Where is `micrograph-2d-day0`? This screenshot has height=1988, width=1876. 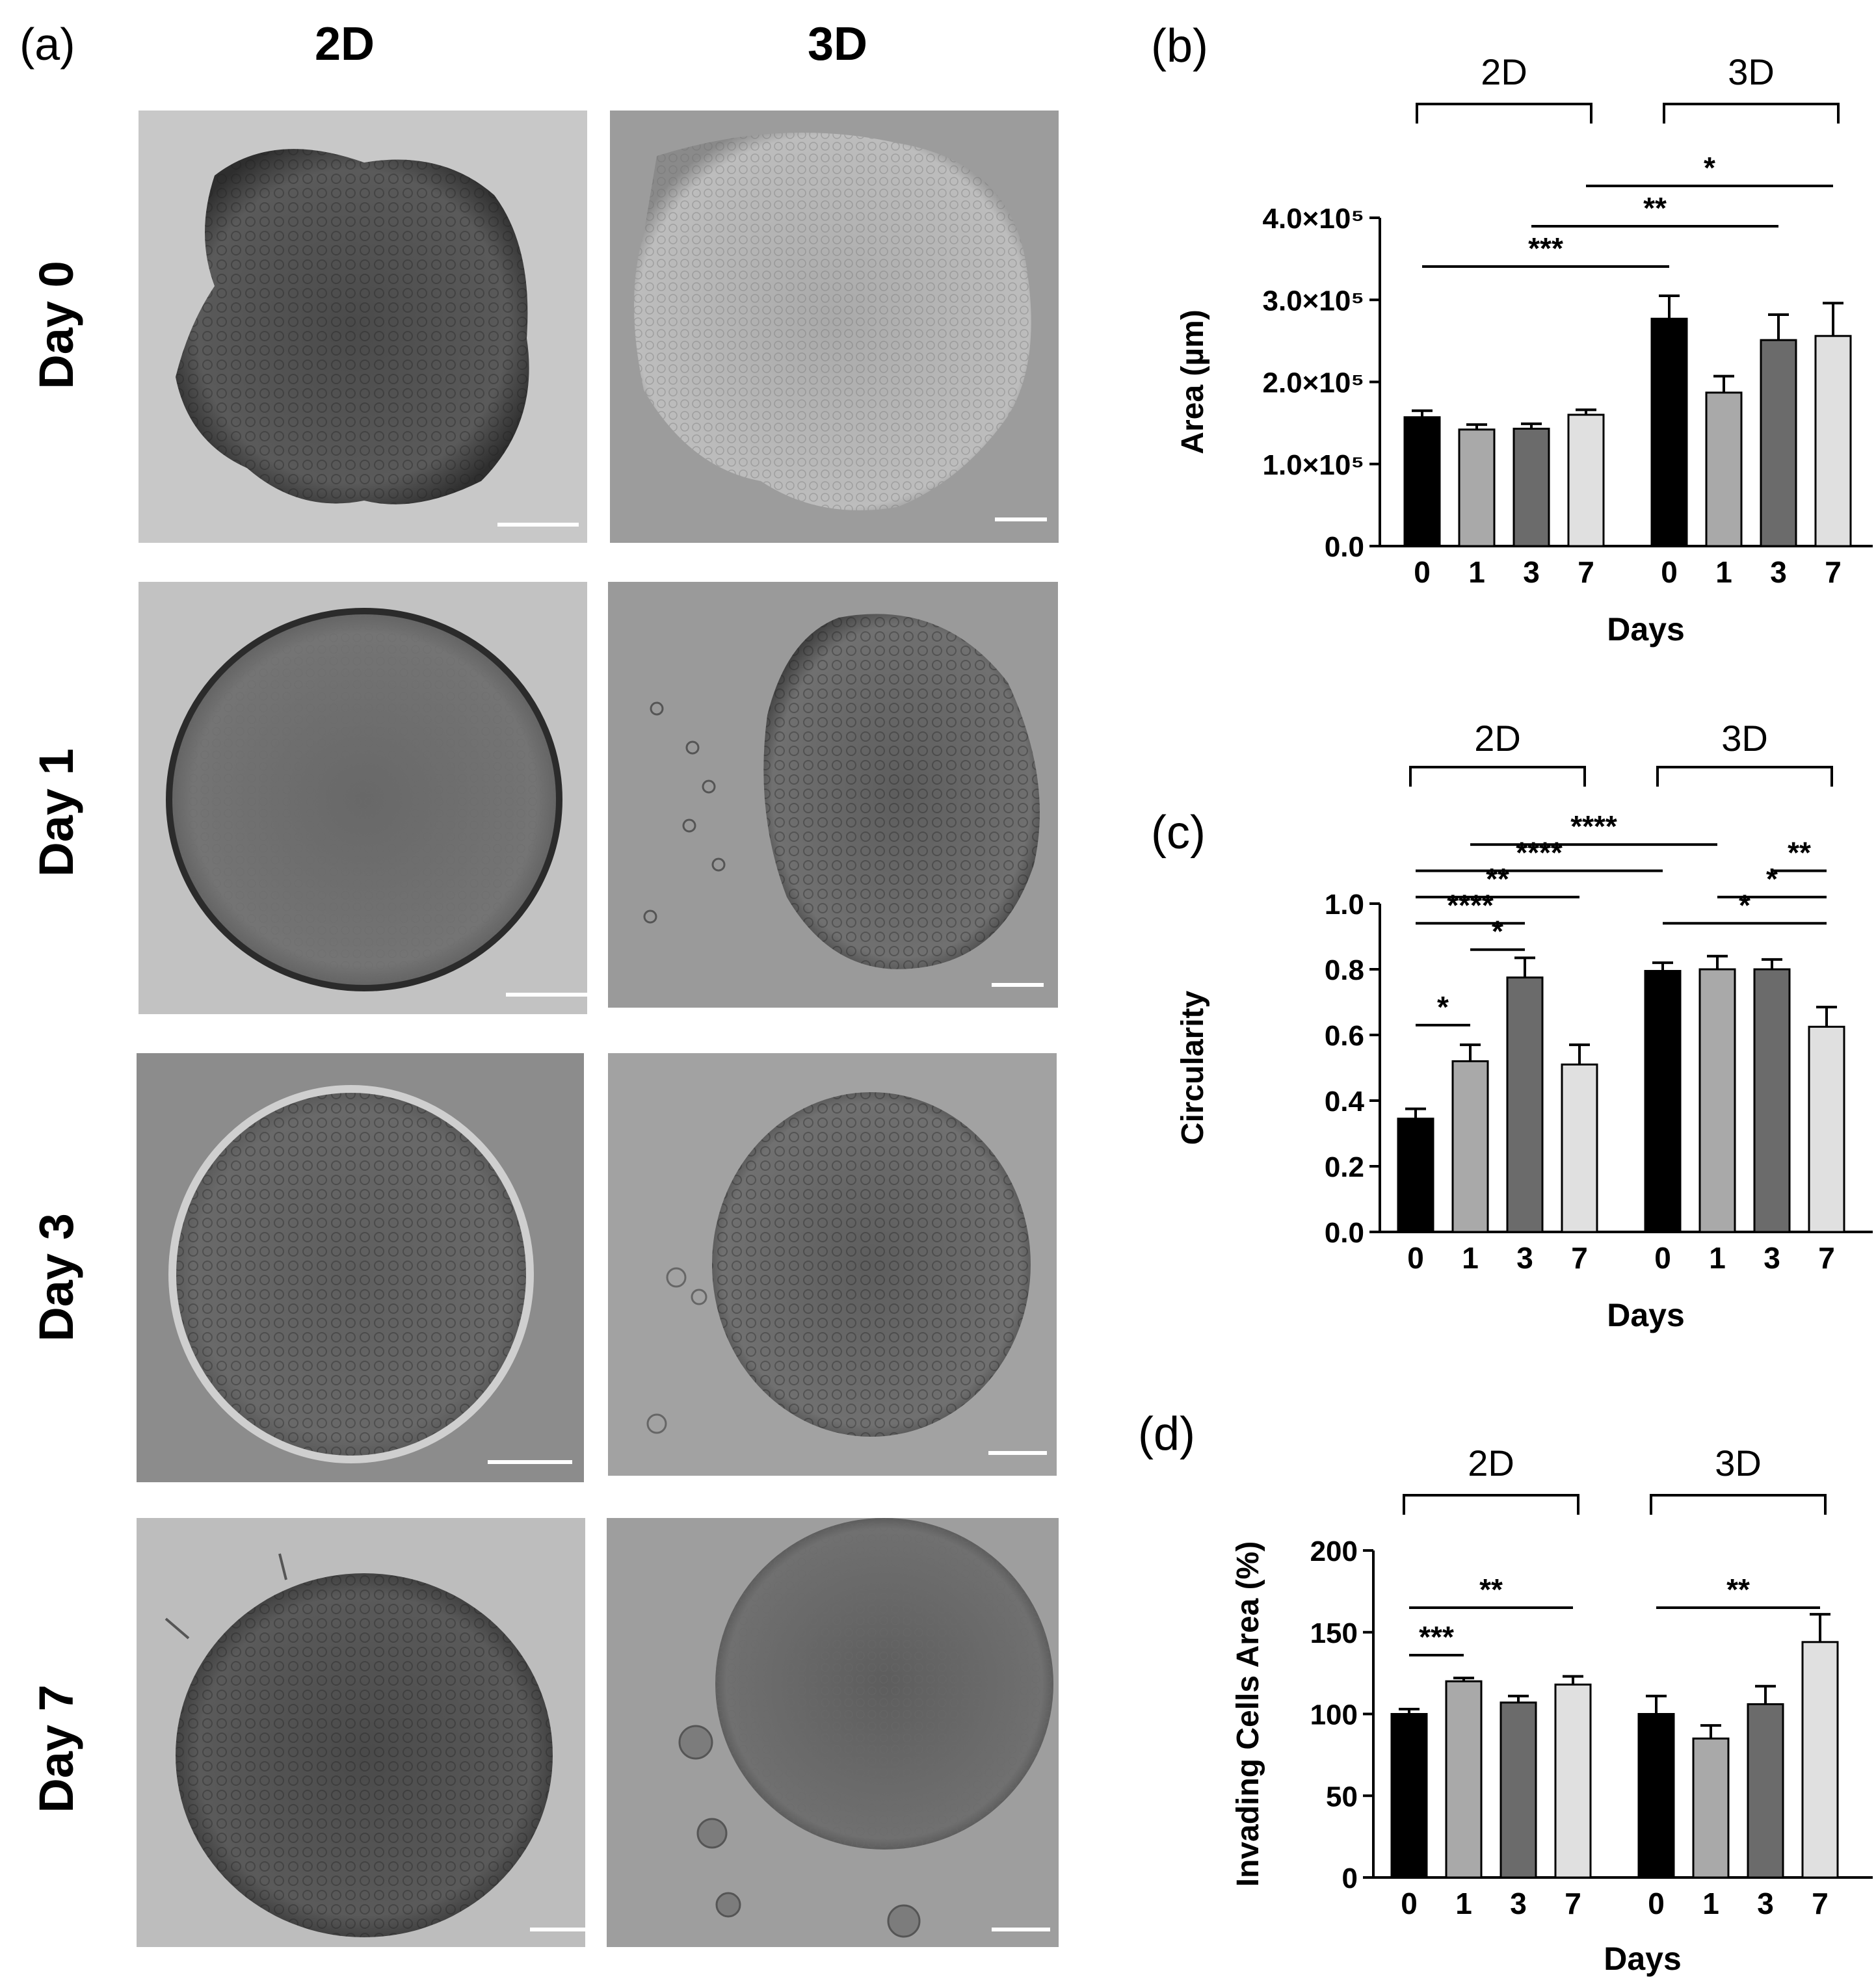 micrograph-2d-day0 is located at coordinates (363, 327).